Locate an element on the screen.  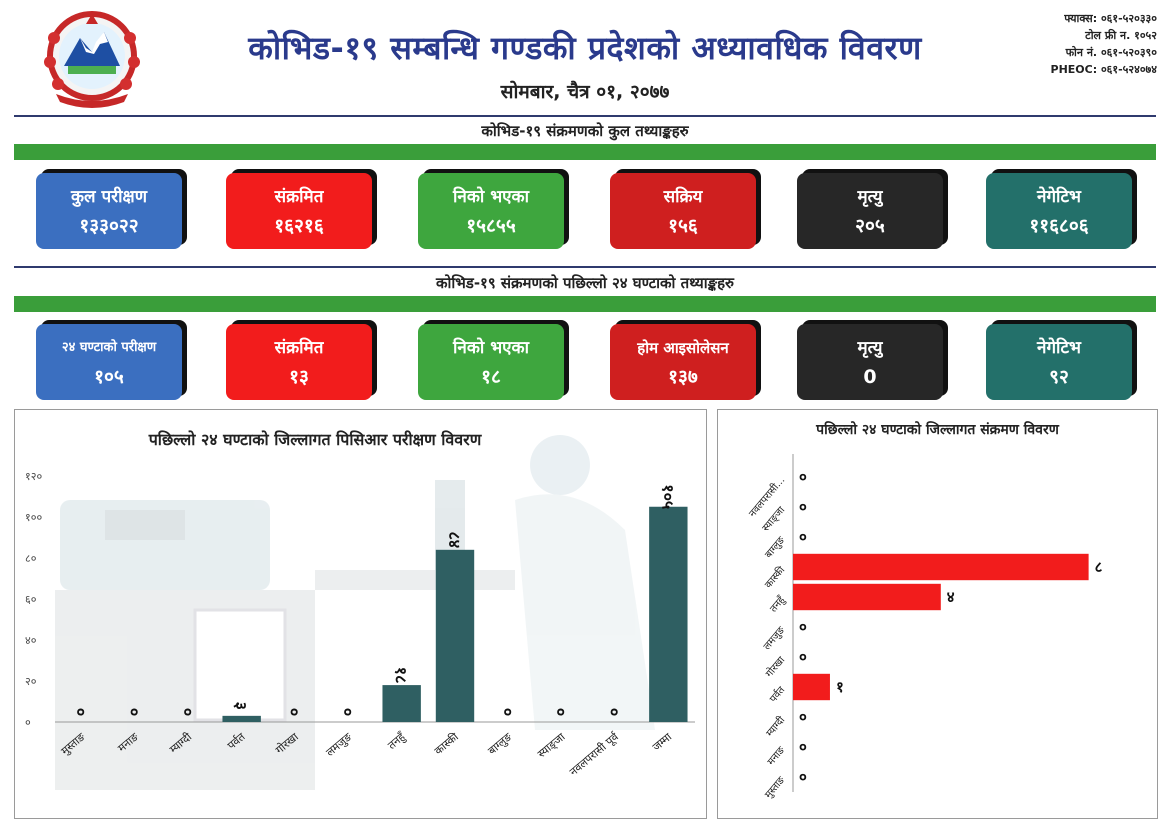
y-tick-label: १०० is located at coordinates (33, 517).